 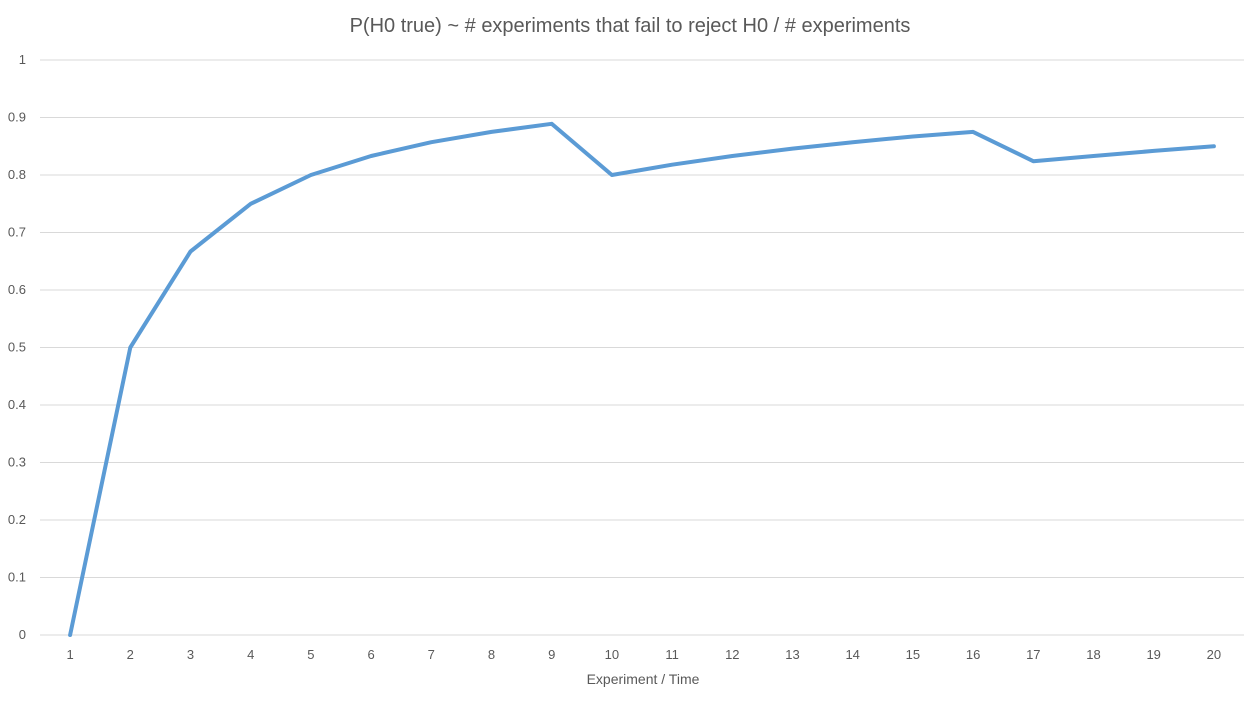 What do you see at coordinates (1033, 654) in the screenshot?
I see `x-tick-label: 17` at bounding box center [1033, 654].